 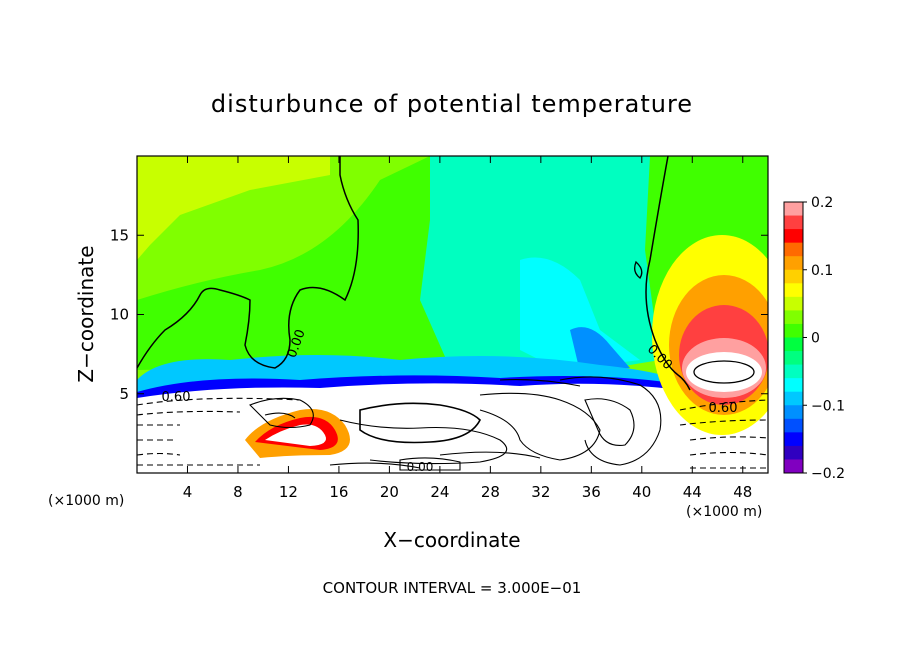 What do you see at coordinates (389, 492) in the screenshot?
I see `x-tick-label: 20` at bounding box center [389, 492].